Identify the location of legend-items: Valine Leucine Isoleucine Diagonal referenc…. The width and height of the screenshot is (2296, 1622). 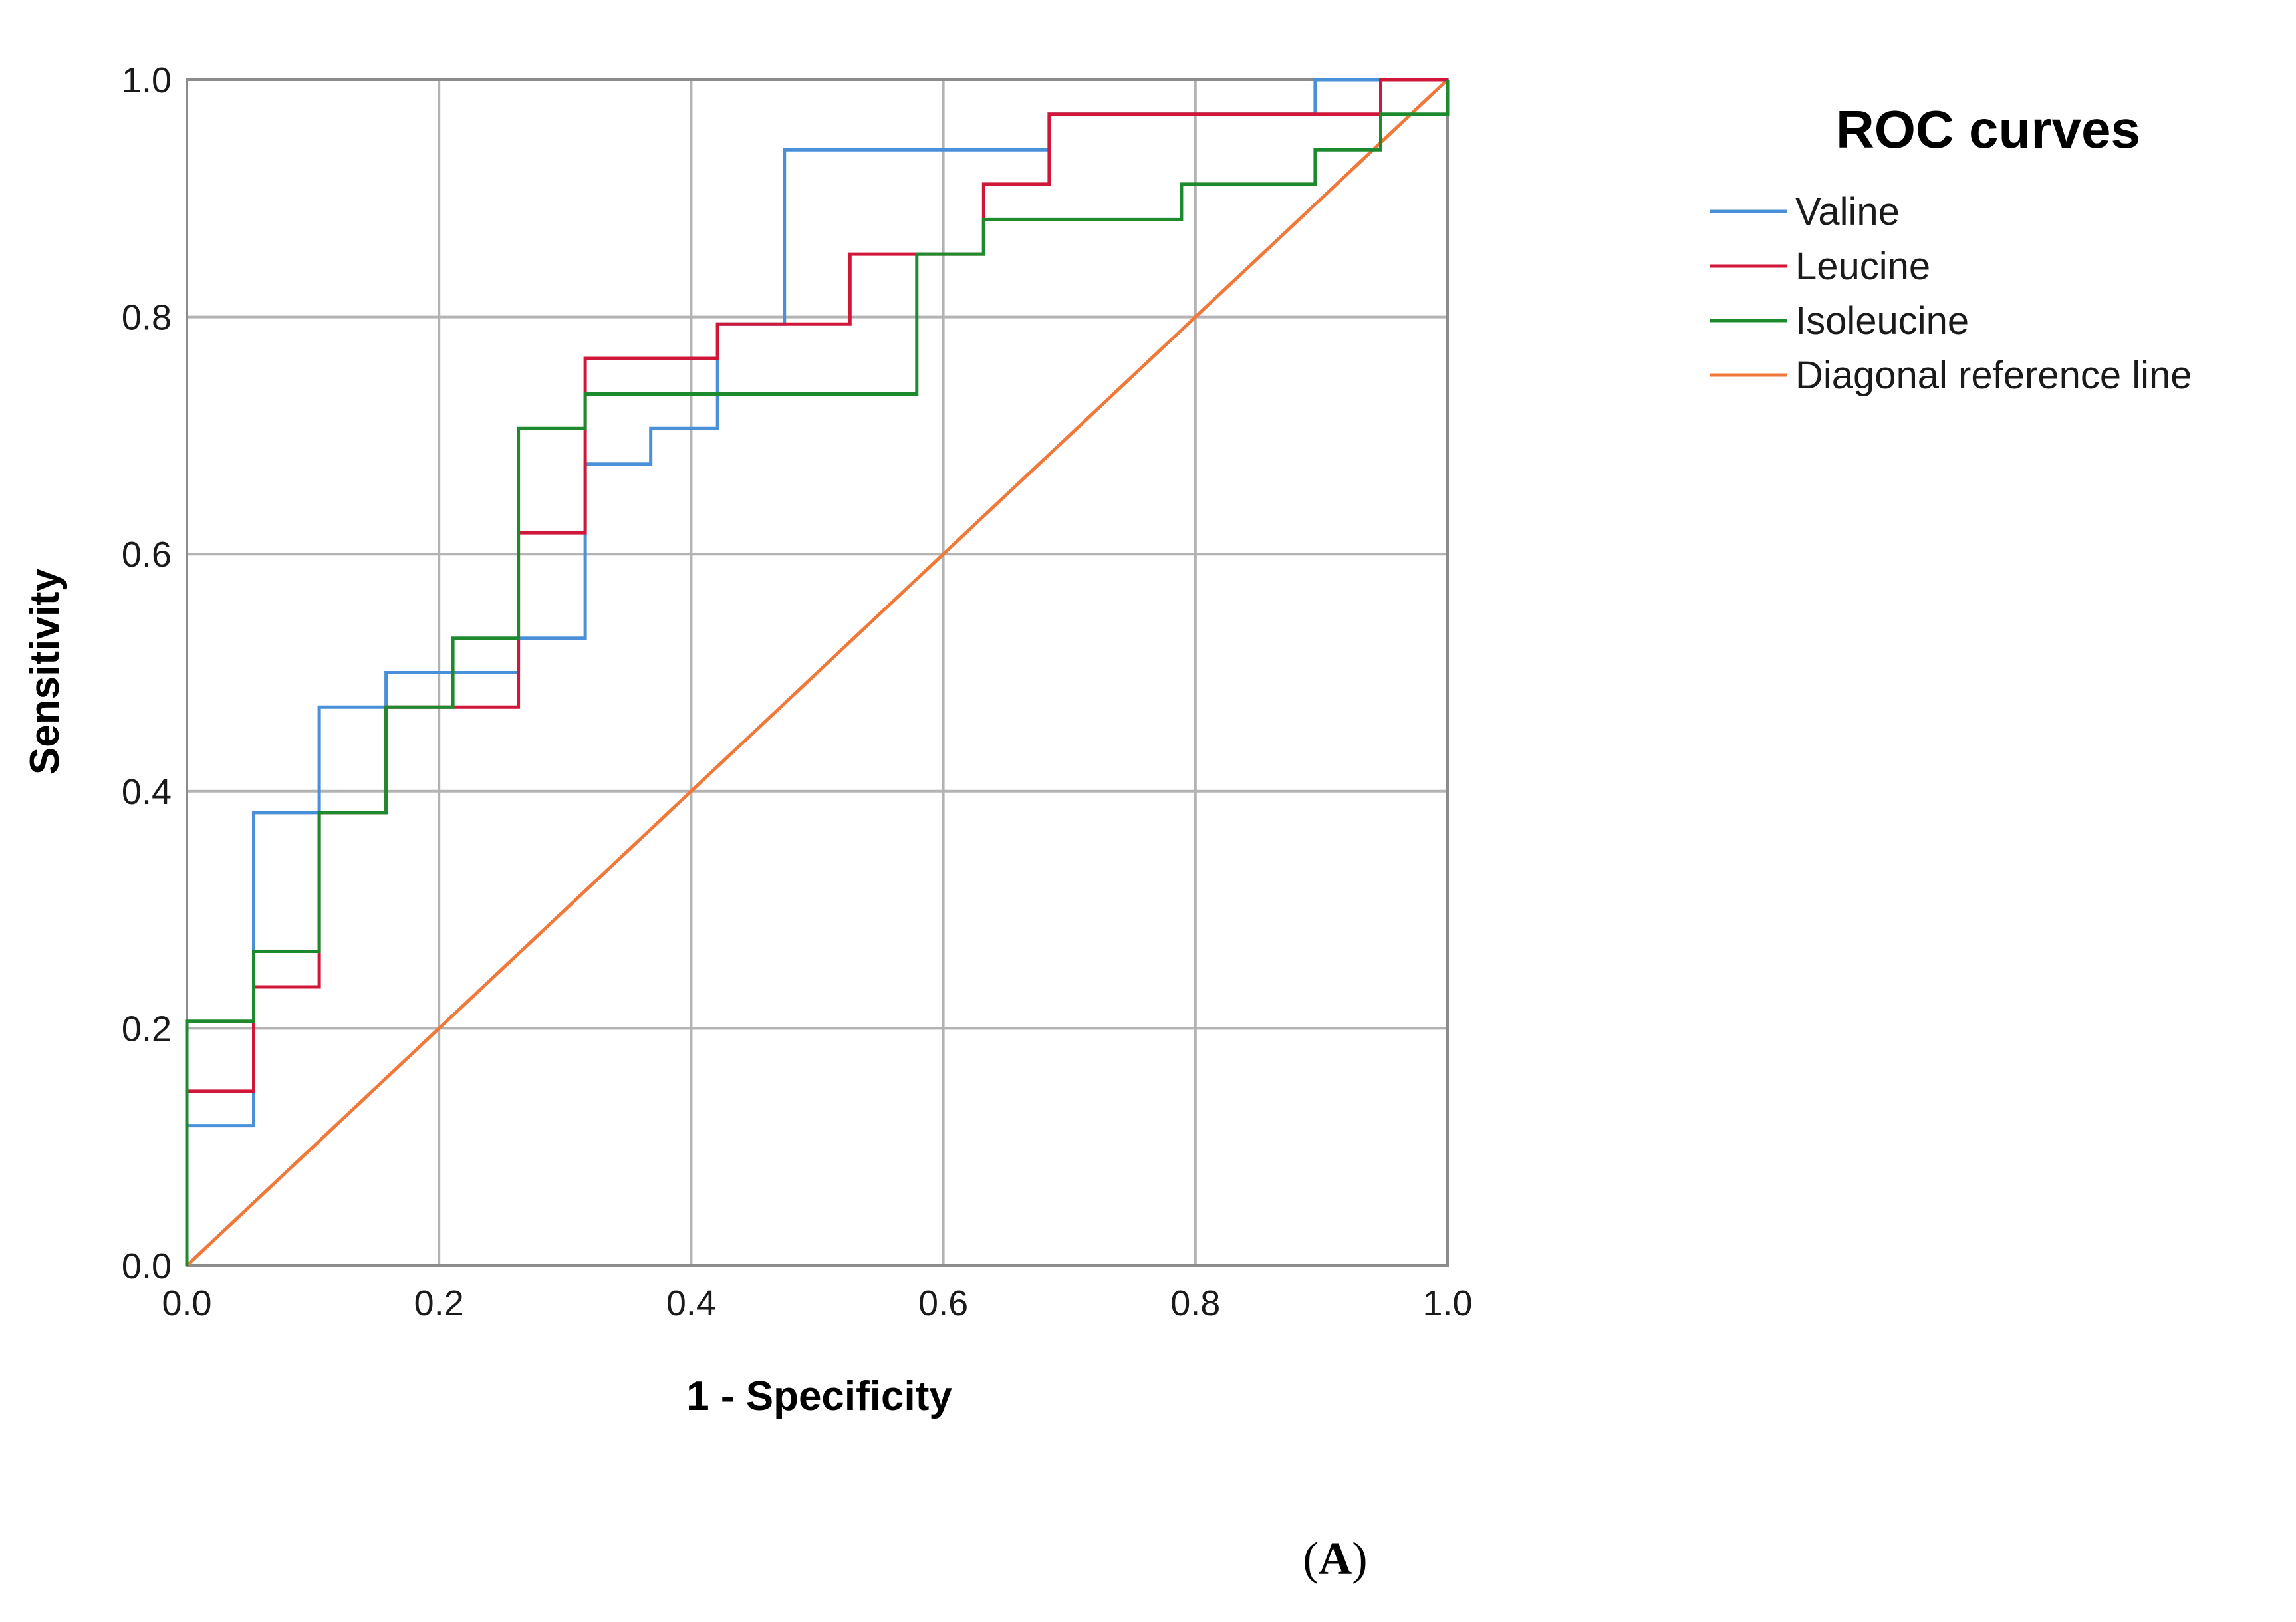
(1951, 293).